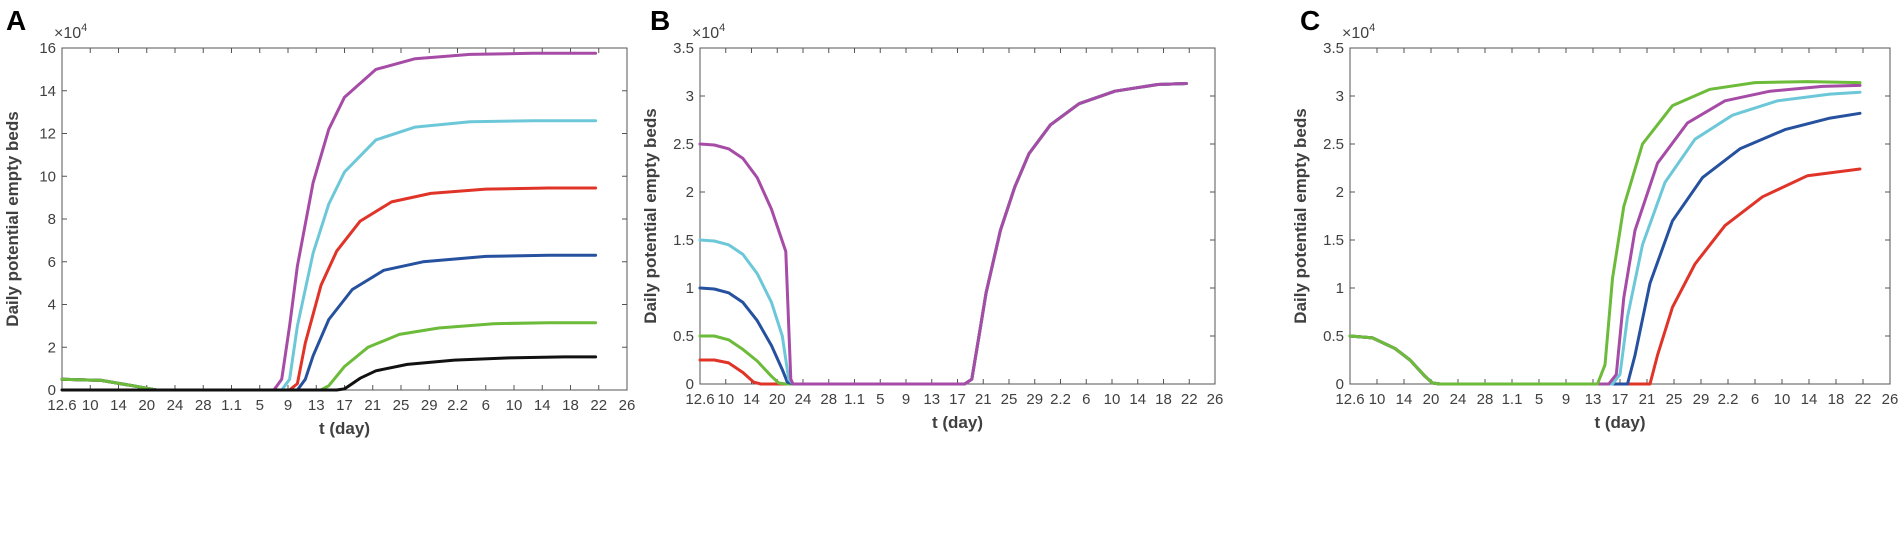  I want to click on y-tick-label: 8, so click(52, 219).